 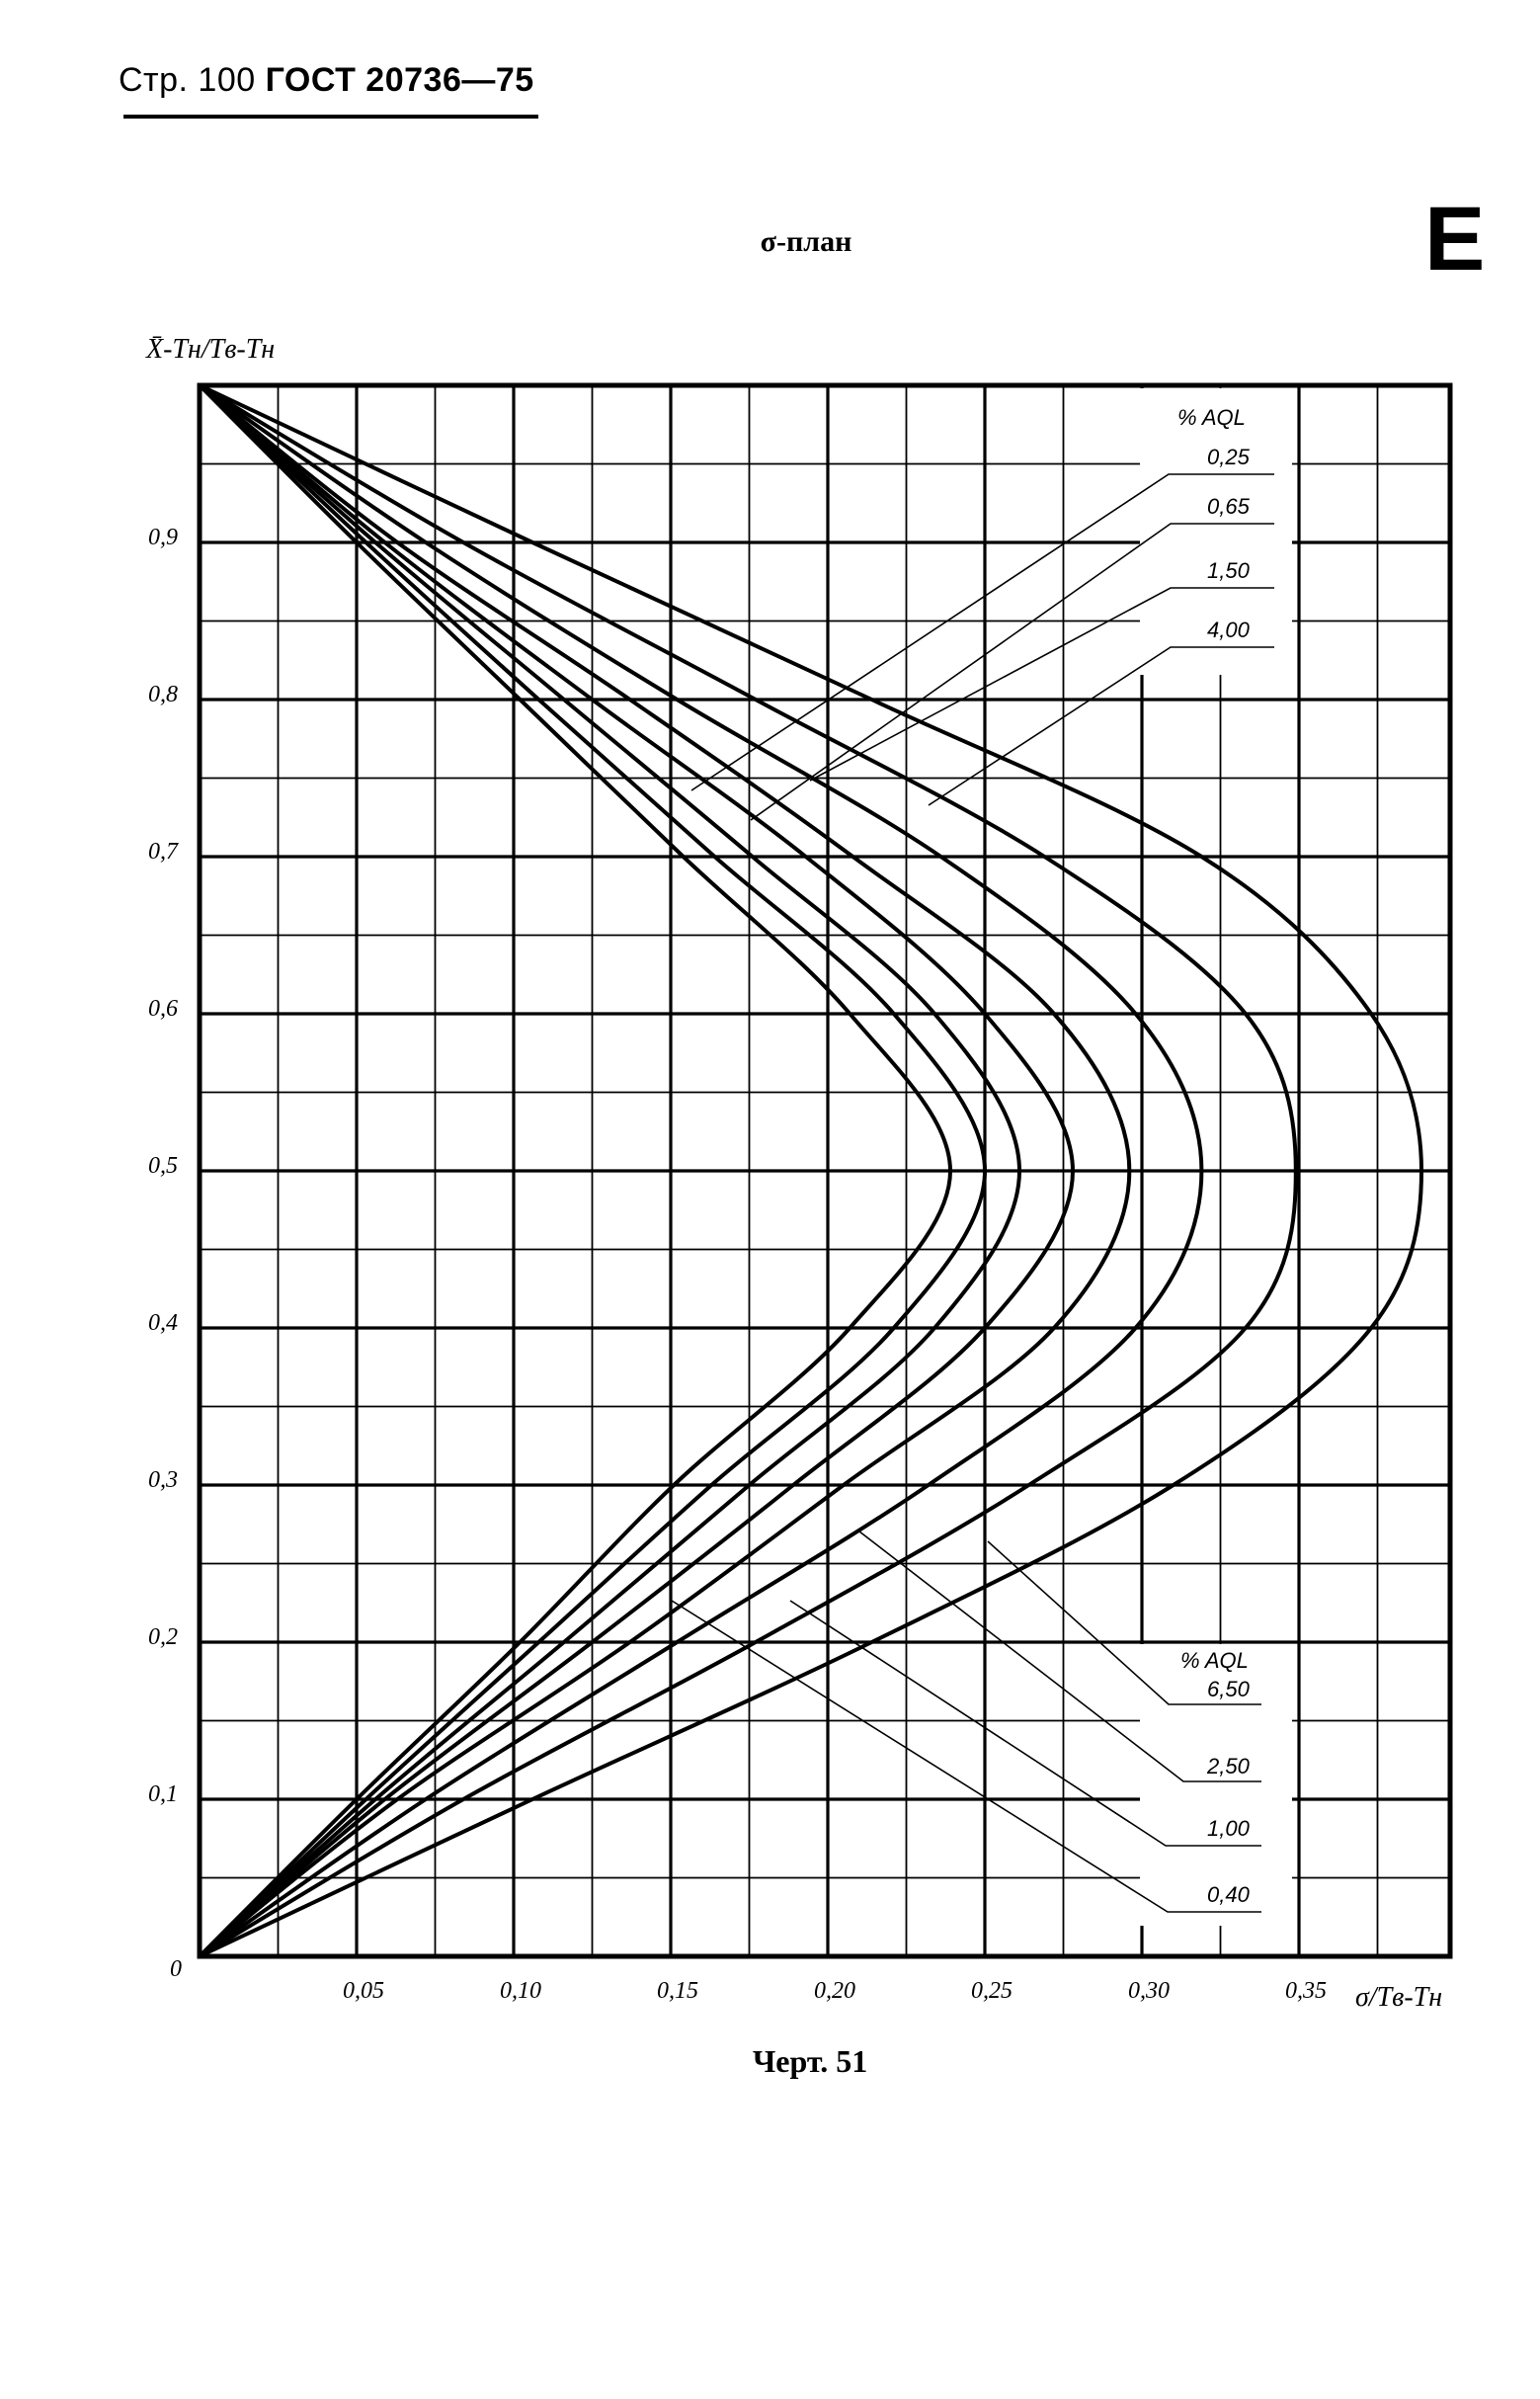 I want to click on legend-label-top: 0,65, so click(x=1228, y=507).